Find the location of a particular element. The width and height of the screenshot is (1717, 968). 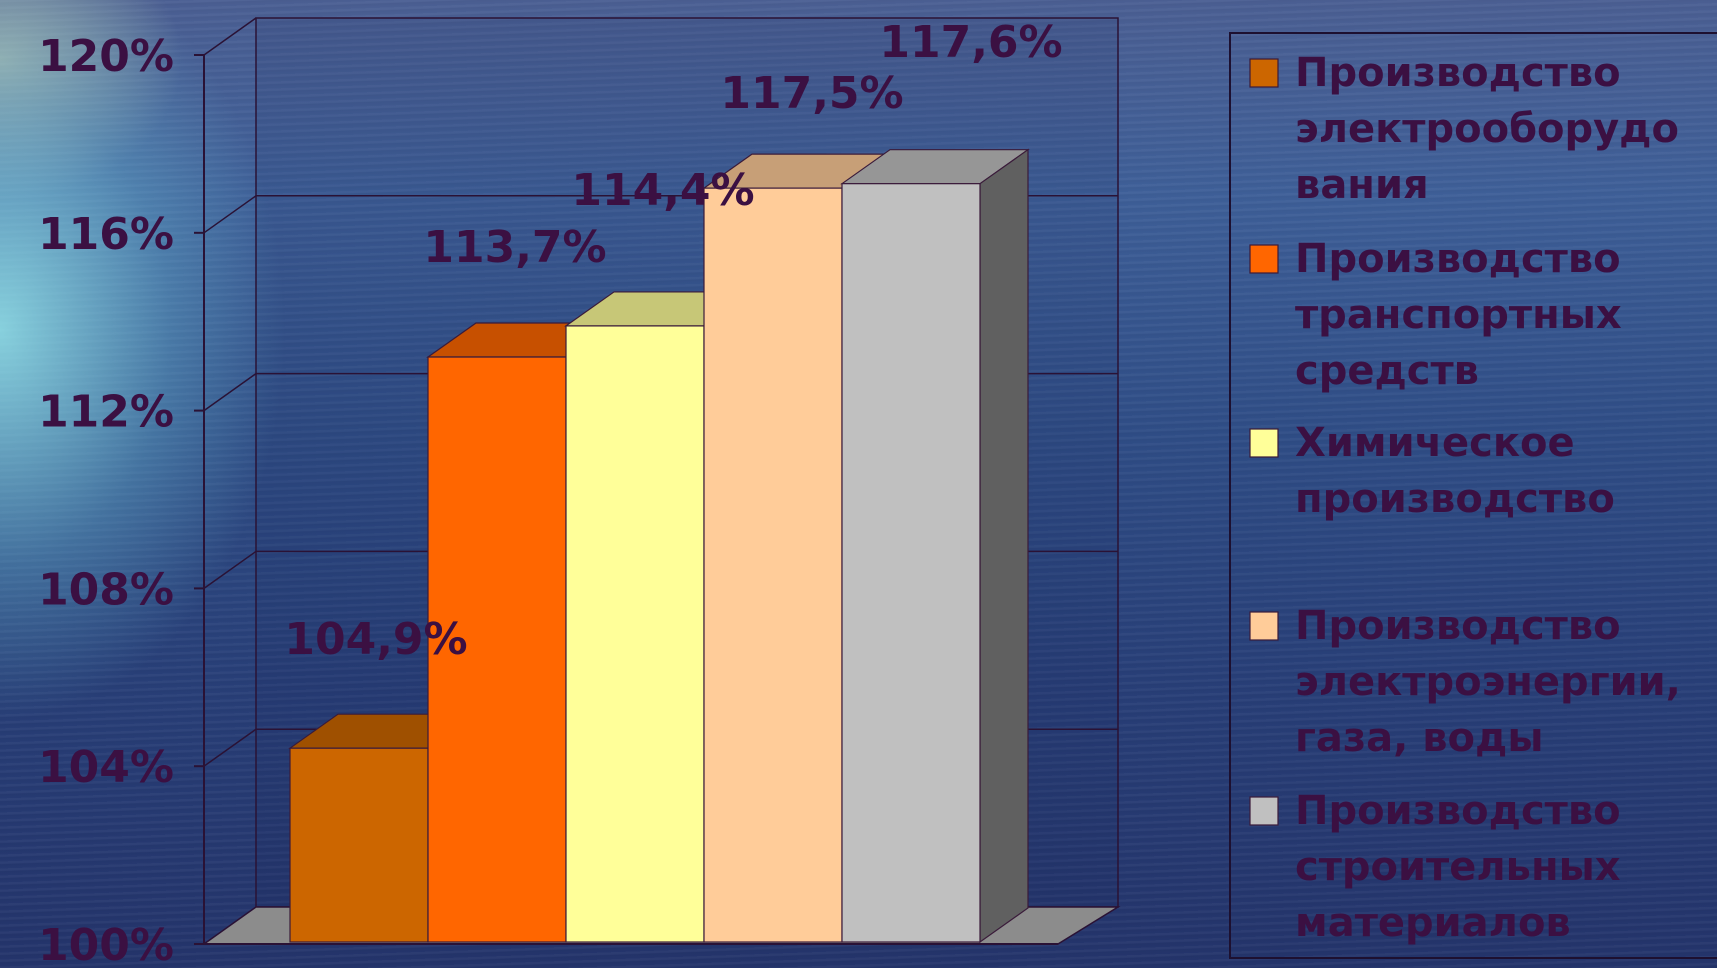

y-axis-ticks: 100% 104% 108% 112% 116% 120% is located at coordinates (121, 499).